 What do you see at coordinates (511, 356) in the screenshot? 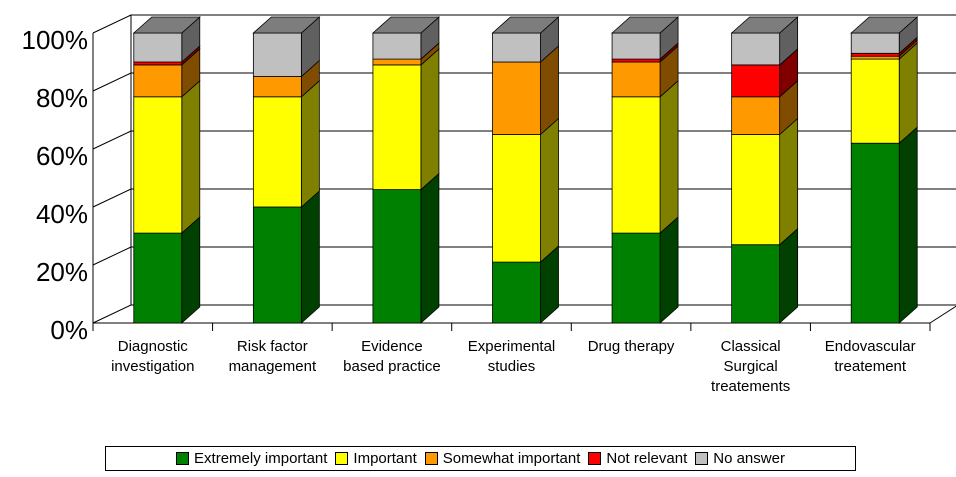
I see `x-tick-label: Experimental studies` at bounding box center [511, 356].